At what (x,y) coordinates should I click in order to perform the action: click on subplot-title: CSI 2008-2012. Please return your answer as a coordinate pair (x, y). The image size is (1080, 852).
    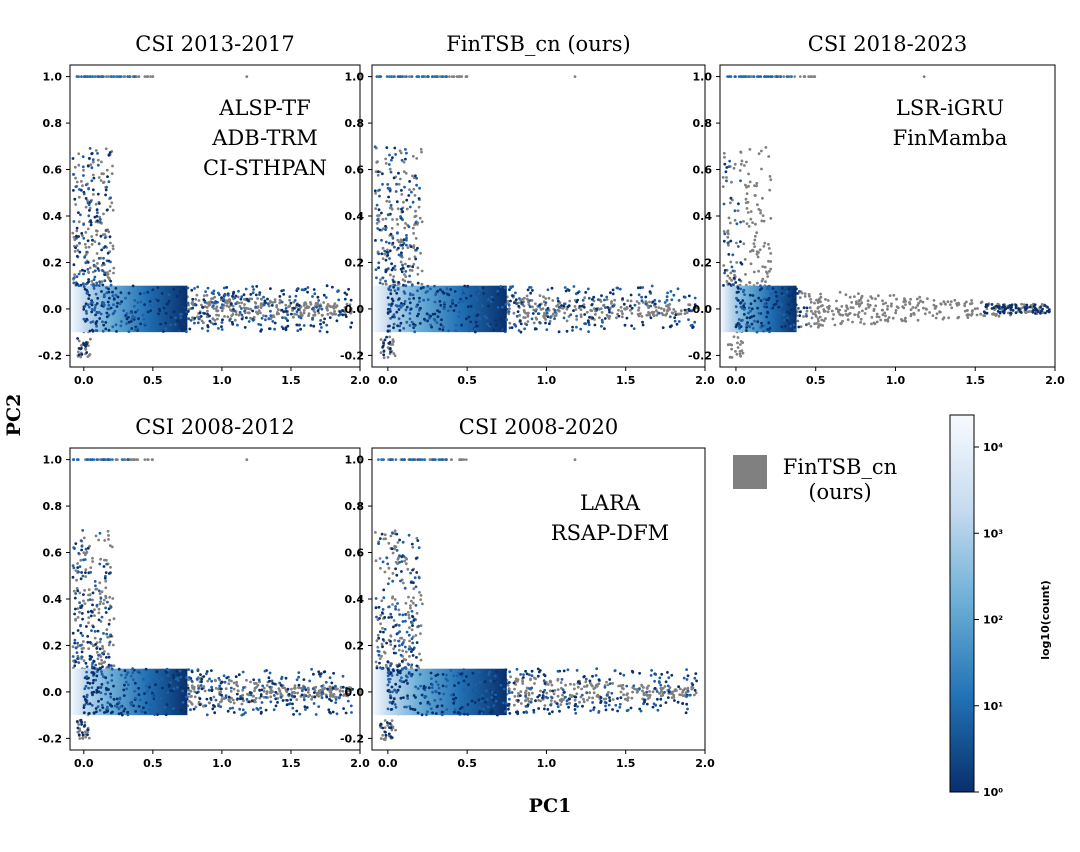
    Looking at the image, I should click on (214, 427).